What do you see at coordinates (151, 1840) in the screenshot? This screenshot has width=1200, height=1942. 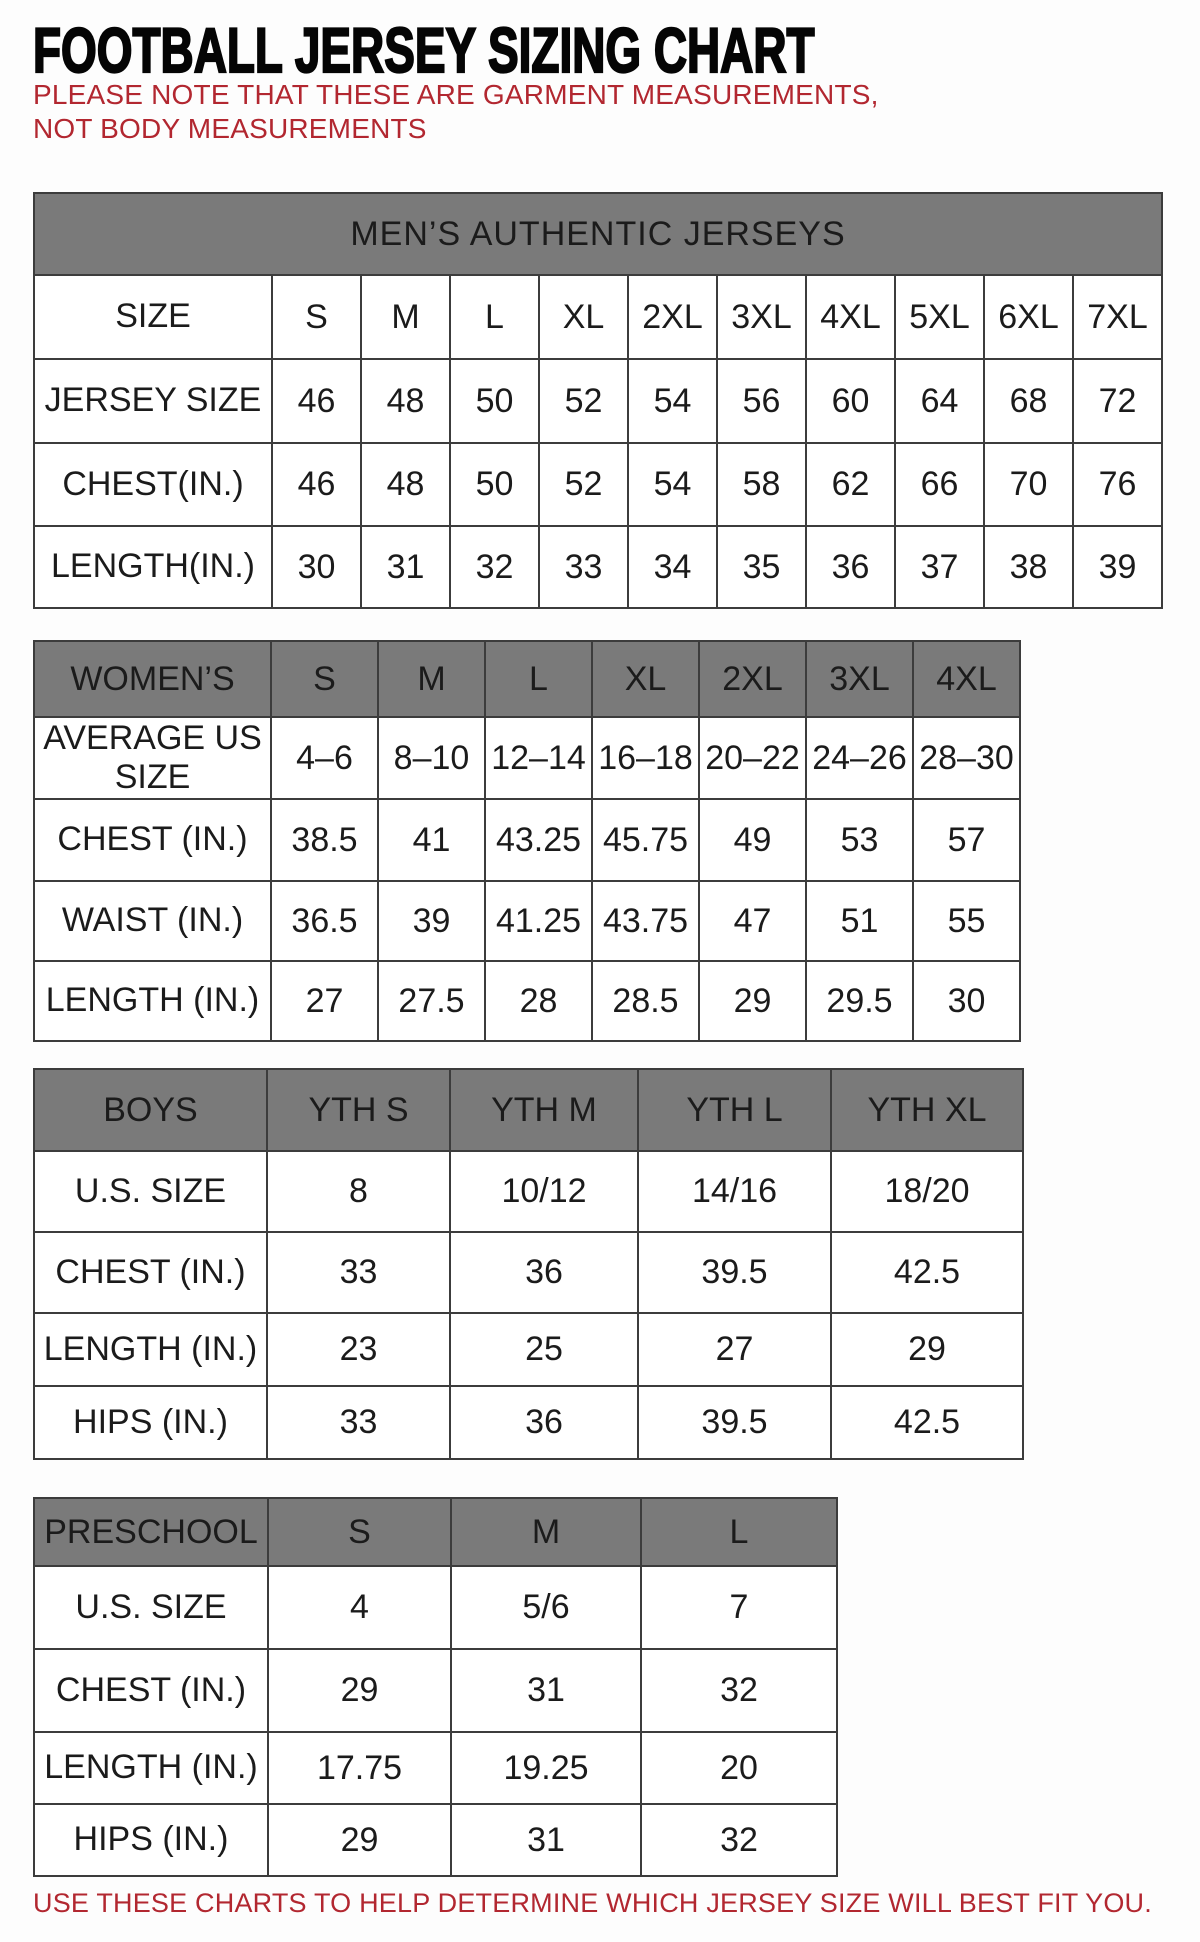 I see `row-label: HIPS (IN.)` at bounding box center [151, 1840].